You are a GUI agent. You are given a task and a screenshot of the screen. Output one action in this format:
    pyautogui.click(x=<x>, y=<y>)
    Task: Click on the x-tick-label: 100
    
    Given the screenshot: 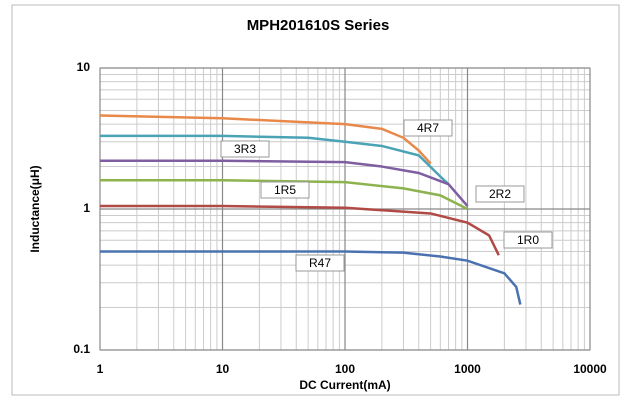 What is the action you would take?
    pyautogui.click(x=345, y=369)
    